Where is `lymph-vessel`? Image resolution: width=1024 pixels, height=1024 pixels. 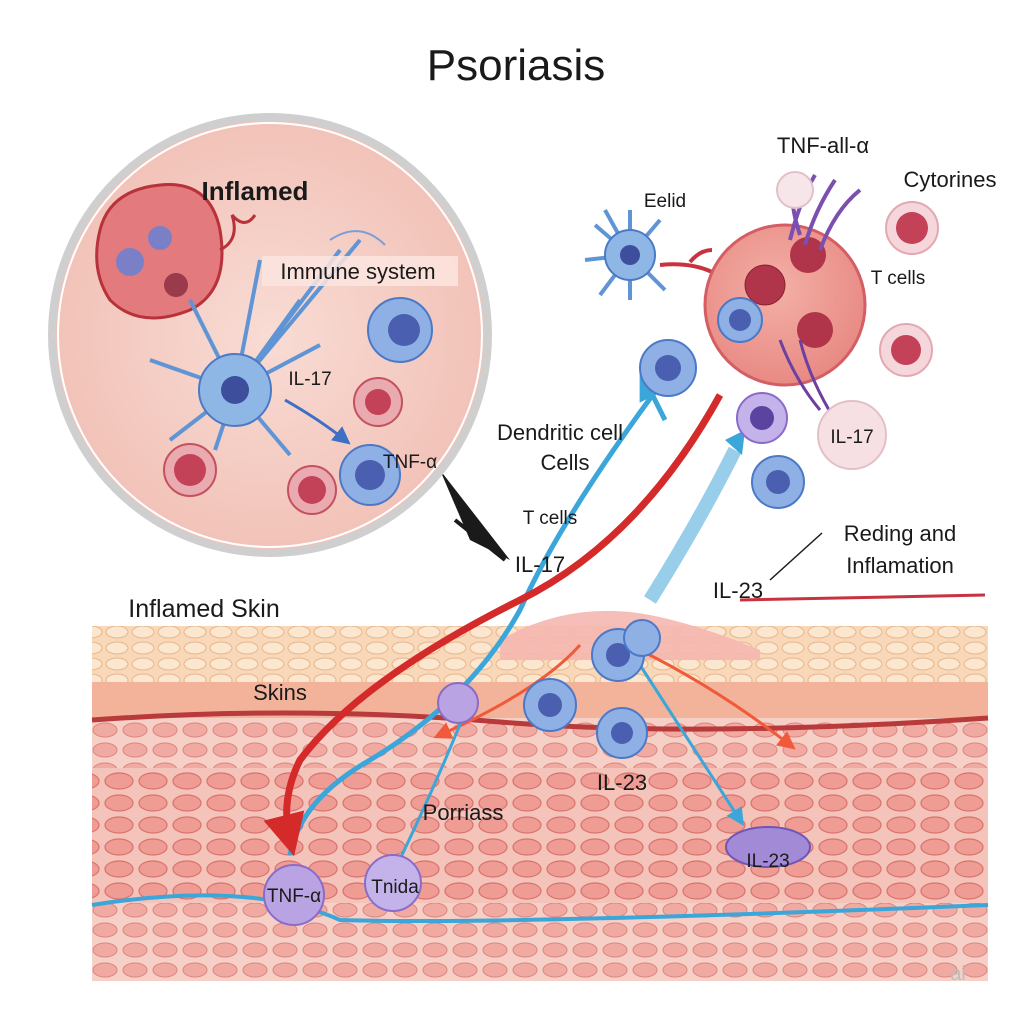 lymph-vessel is located at coordinates (540, 908).